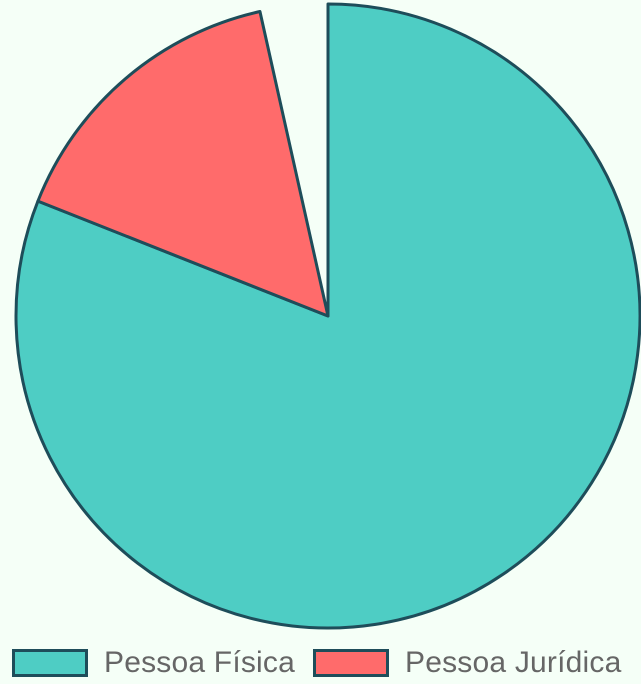  I want to click on legend-item-pessoa-fisica: Pessoa Física, so click(153, 663).